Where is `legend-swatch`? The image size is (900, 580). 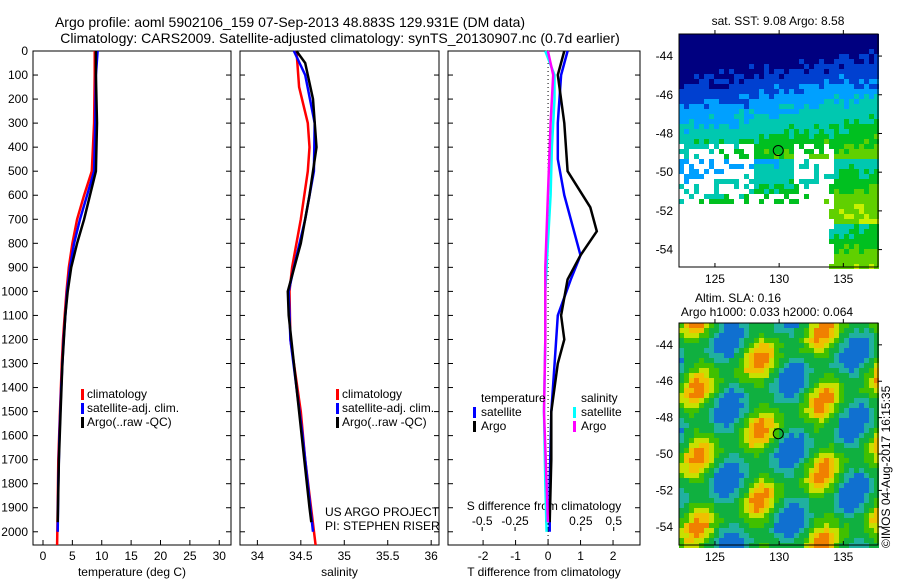
legend-swatch is located at coordinates (574, 412).